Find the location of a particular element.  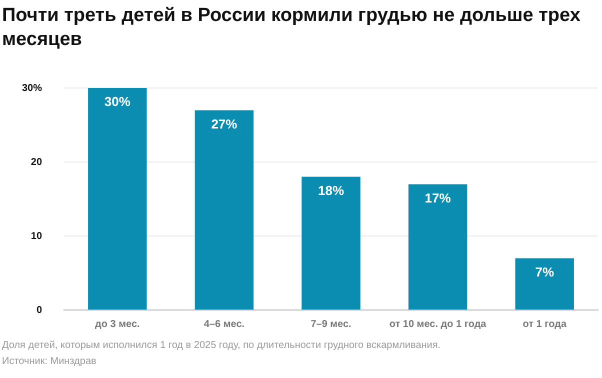

x-tick-label: от 10 мес. до 1 года is located at coordinates (438, 324).